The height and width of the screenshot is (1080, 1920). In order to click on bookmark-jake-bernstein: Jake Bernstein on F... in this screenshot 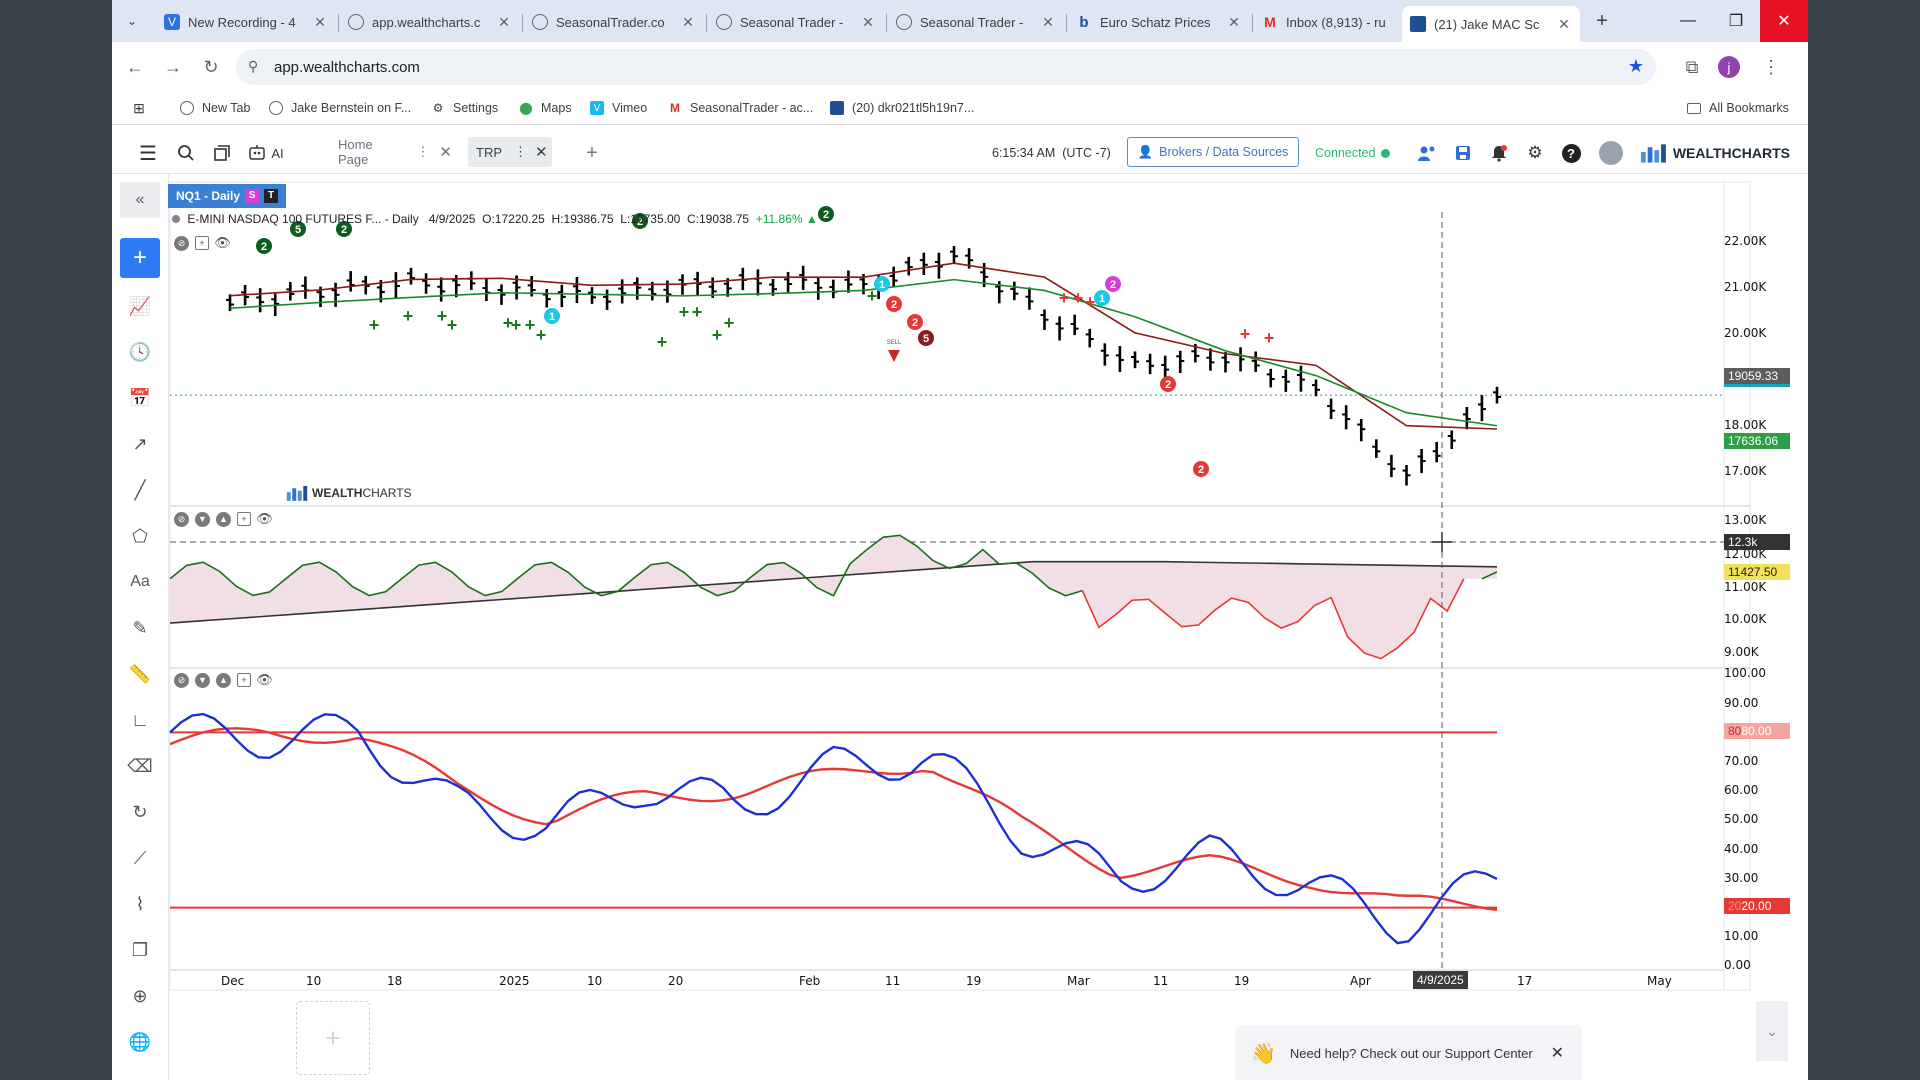, I will do `click(340, 108)`.